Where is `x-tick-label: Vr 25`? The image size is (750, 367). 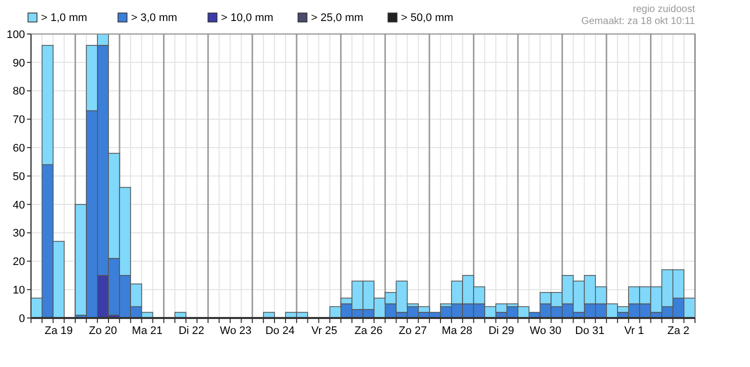 x-tick-label: Vr 25 is located at coordinates (324, 331).